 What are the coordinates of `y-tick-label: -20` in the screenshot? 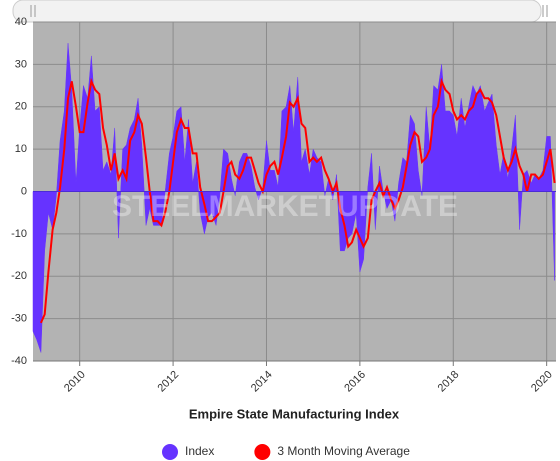 It's located at (19, 276).